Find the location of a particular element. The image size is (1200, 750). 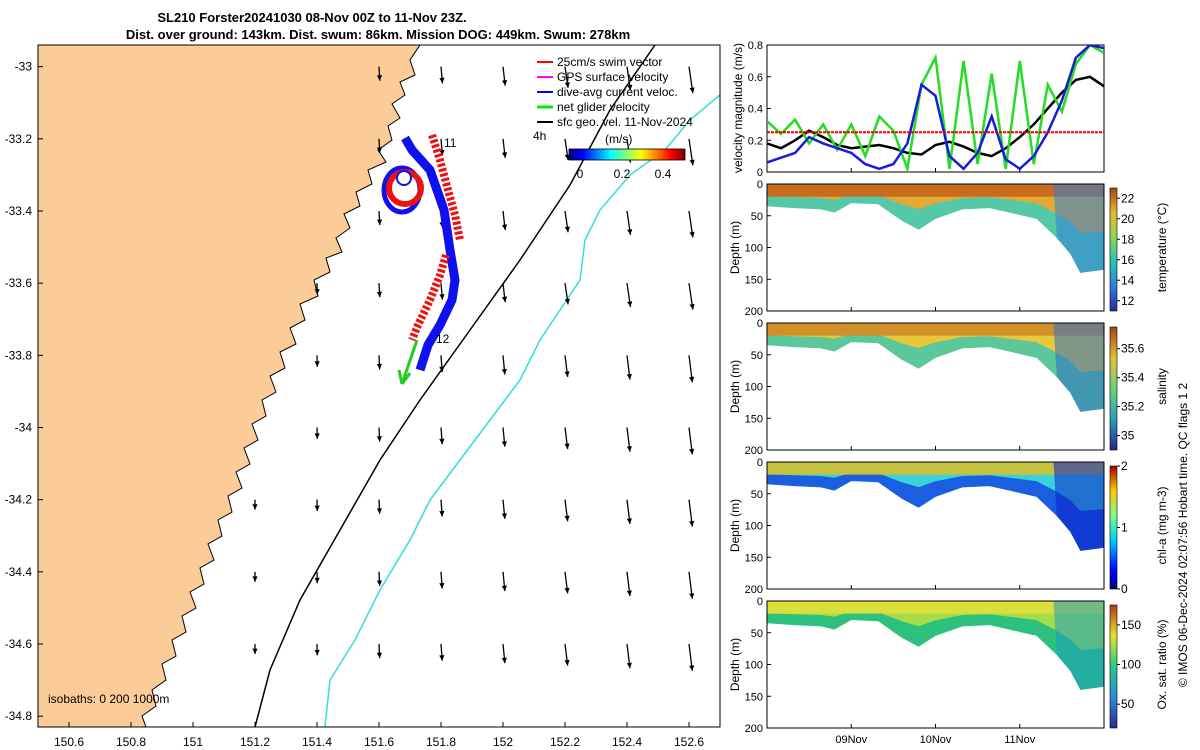

velocity-tick-label: 0.6 is located at coordinates (755, 78).